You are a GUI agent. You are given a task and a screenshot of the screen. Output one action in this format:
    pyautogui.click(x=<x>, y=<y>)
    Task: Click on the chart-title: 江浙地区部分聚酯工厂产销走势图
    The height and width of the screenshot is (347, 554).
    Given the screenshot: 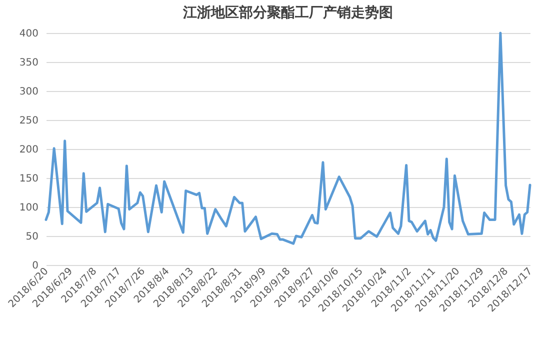 What is the action you would take?
    pyautogui.click(x=287, y=12)
    